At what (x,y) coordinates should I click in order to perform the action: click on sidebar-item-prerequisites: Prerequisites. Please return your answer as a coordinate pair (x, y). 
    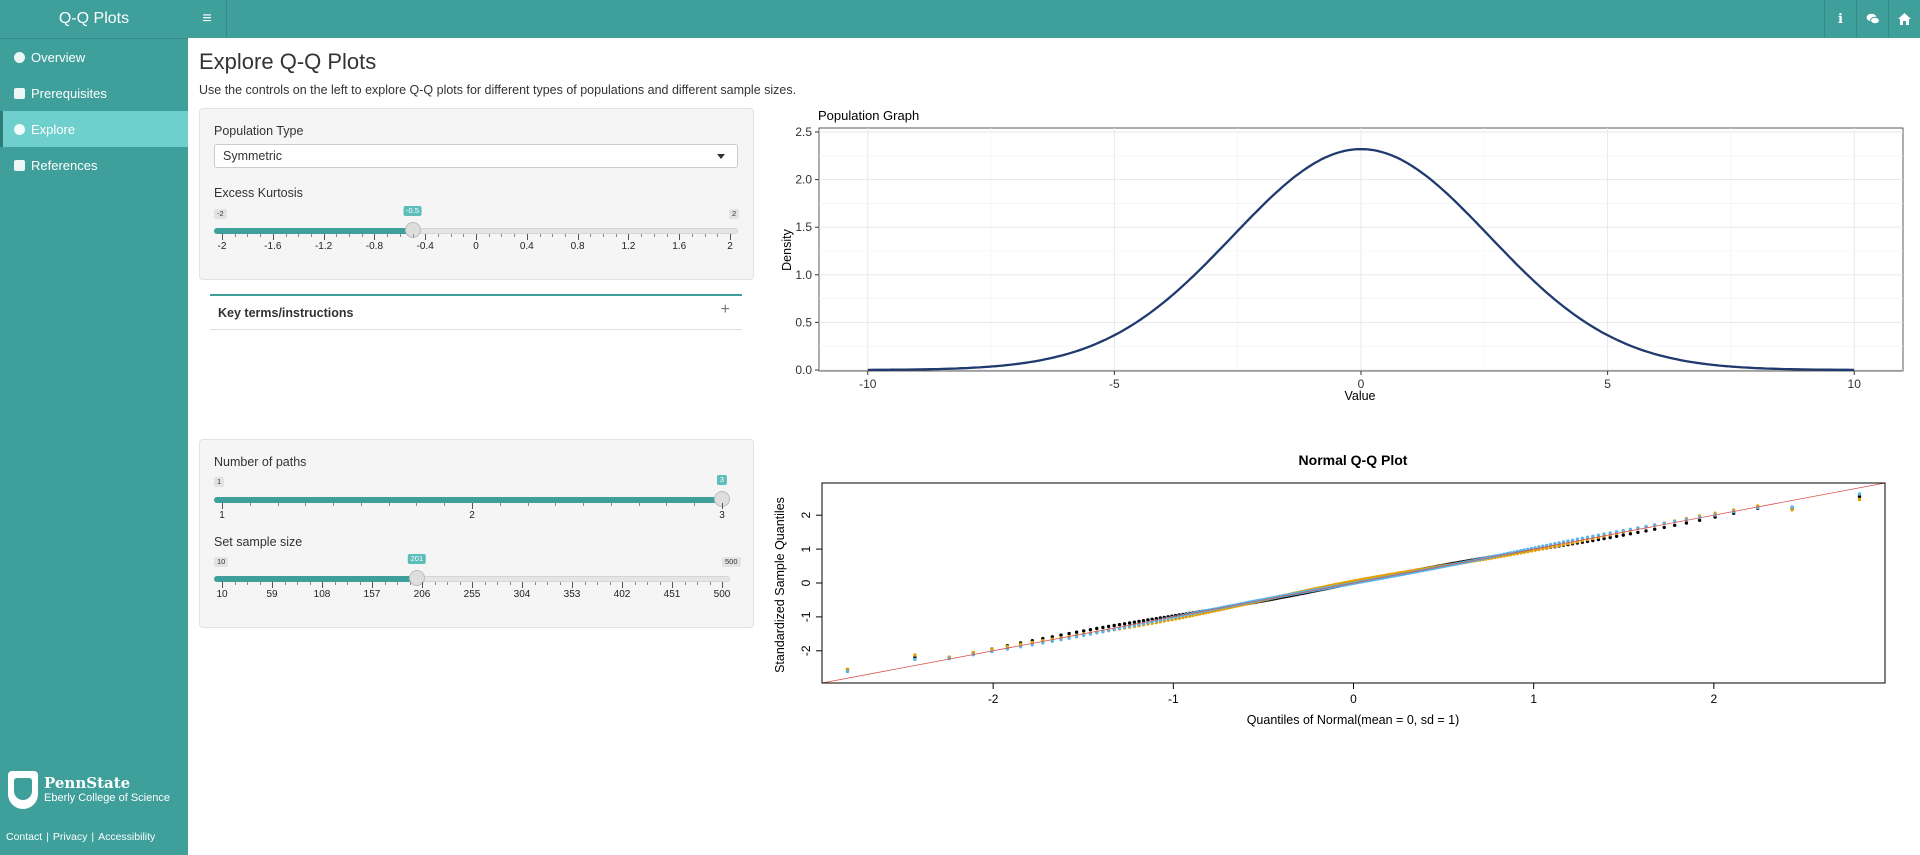
    Looking at the image, I should click on (94, 93).